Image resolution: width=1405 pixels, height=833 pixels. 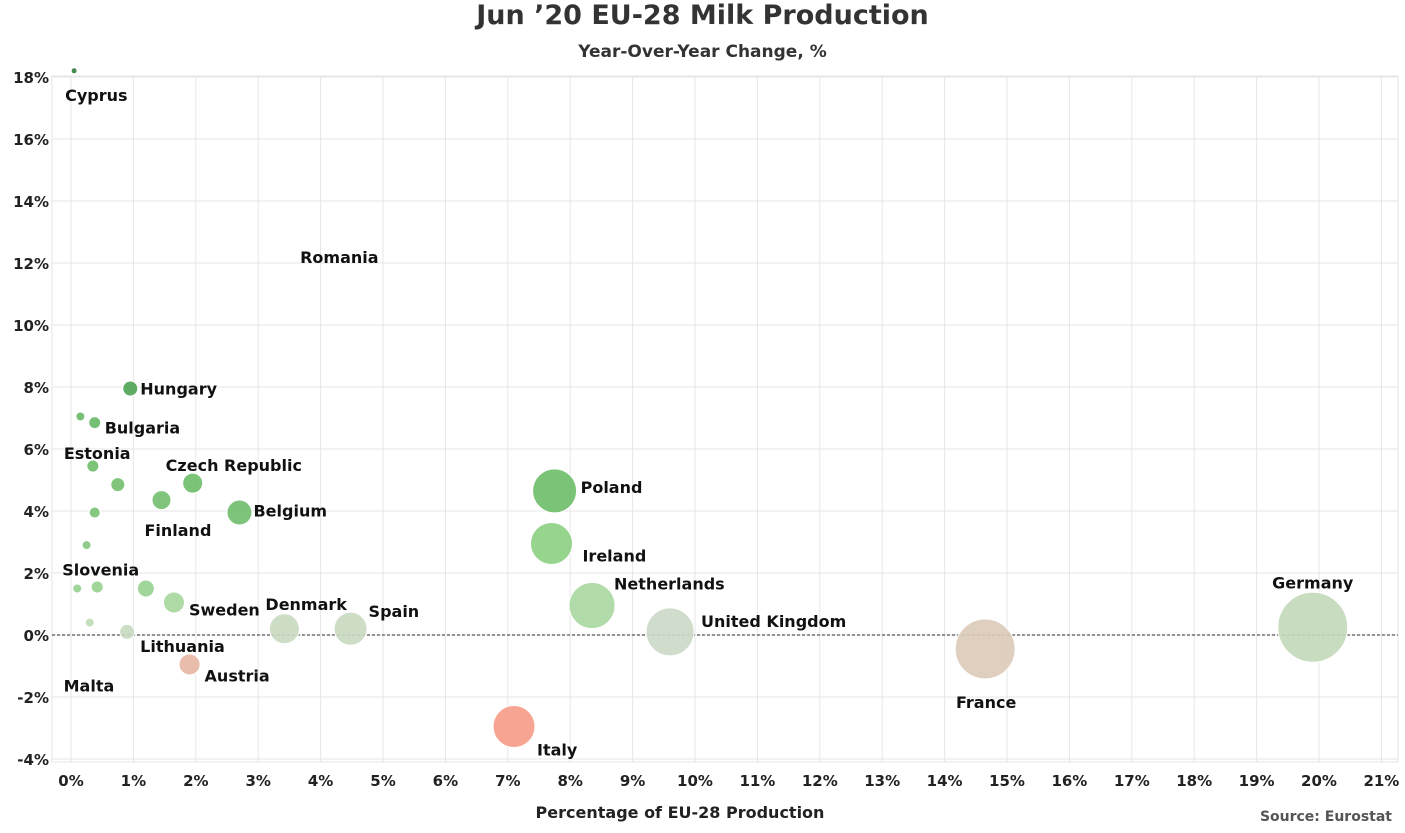 I want to click on x-tick-label: 8%, so click(x=569, y=781).